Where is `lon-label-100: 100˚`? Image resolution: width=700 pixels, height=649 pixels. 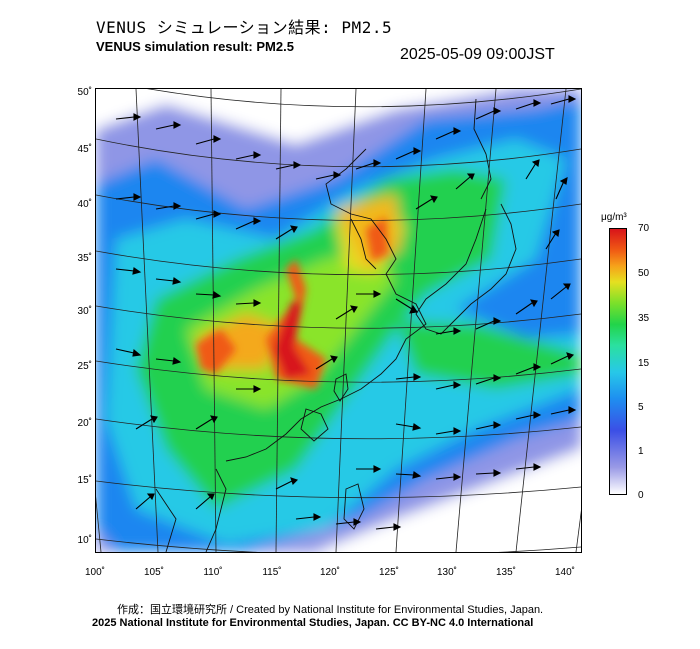
lon-label-100: 100˚ is located at coordinates (95, 572).